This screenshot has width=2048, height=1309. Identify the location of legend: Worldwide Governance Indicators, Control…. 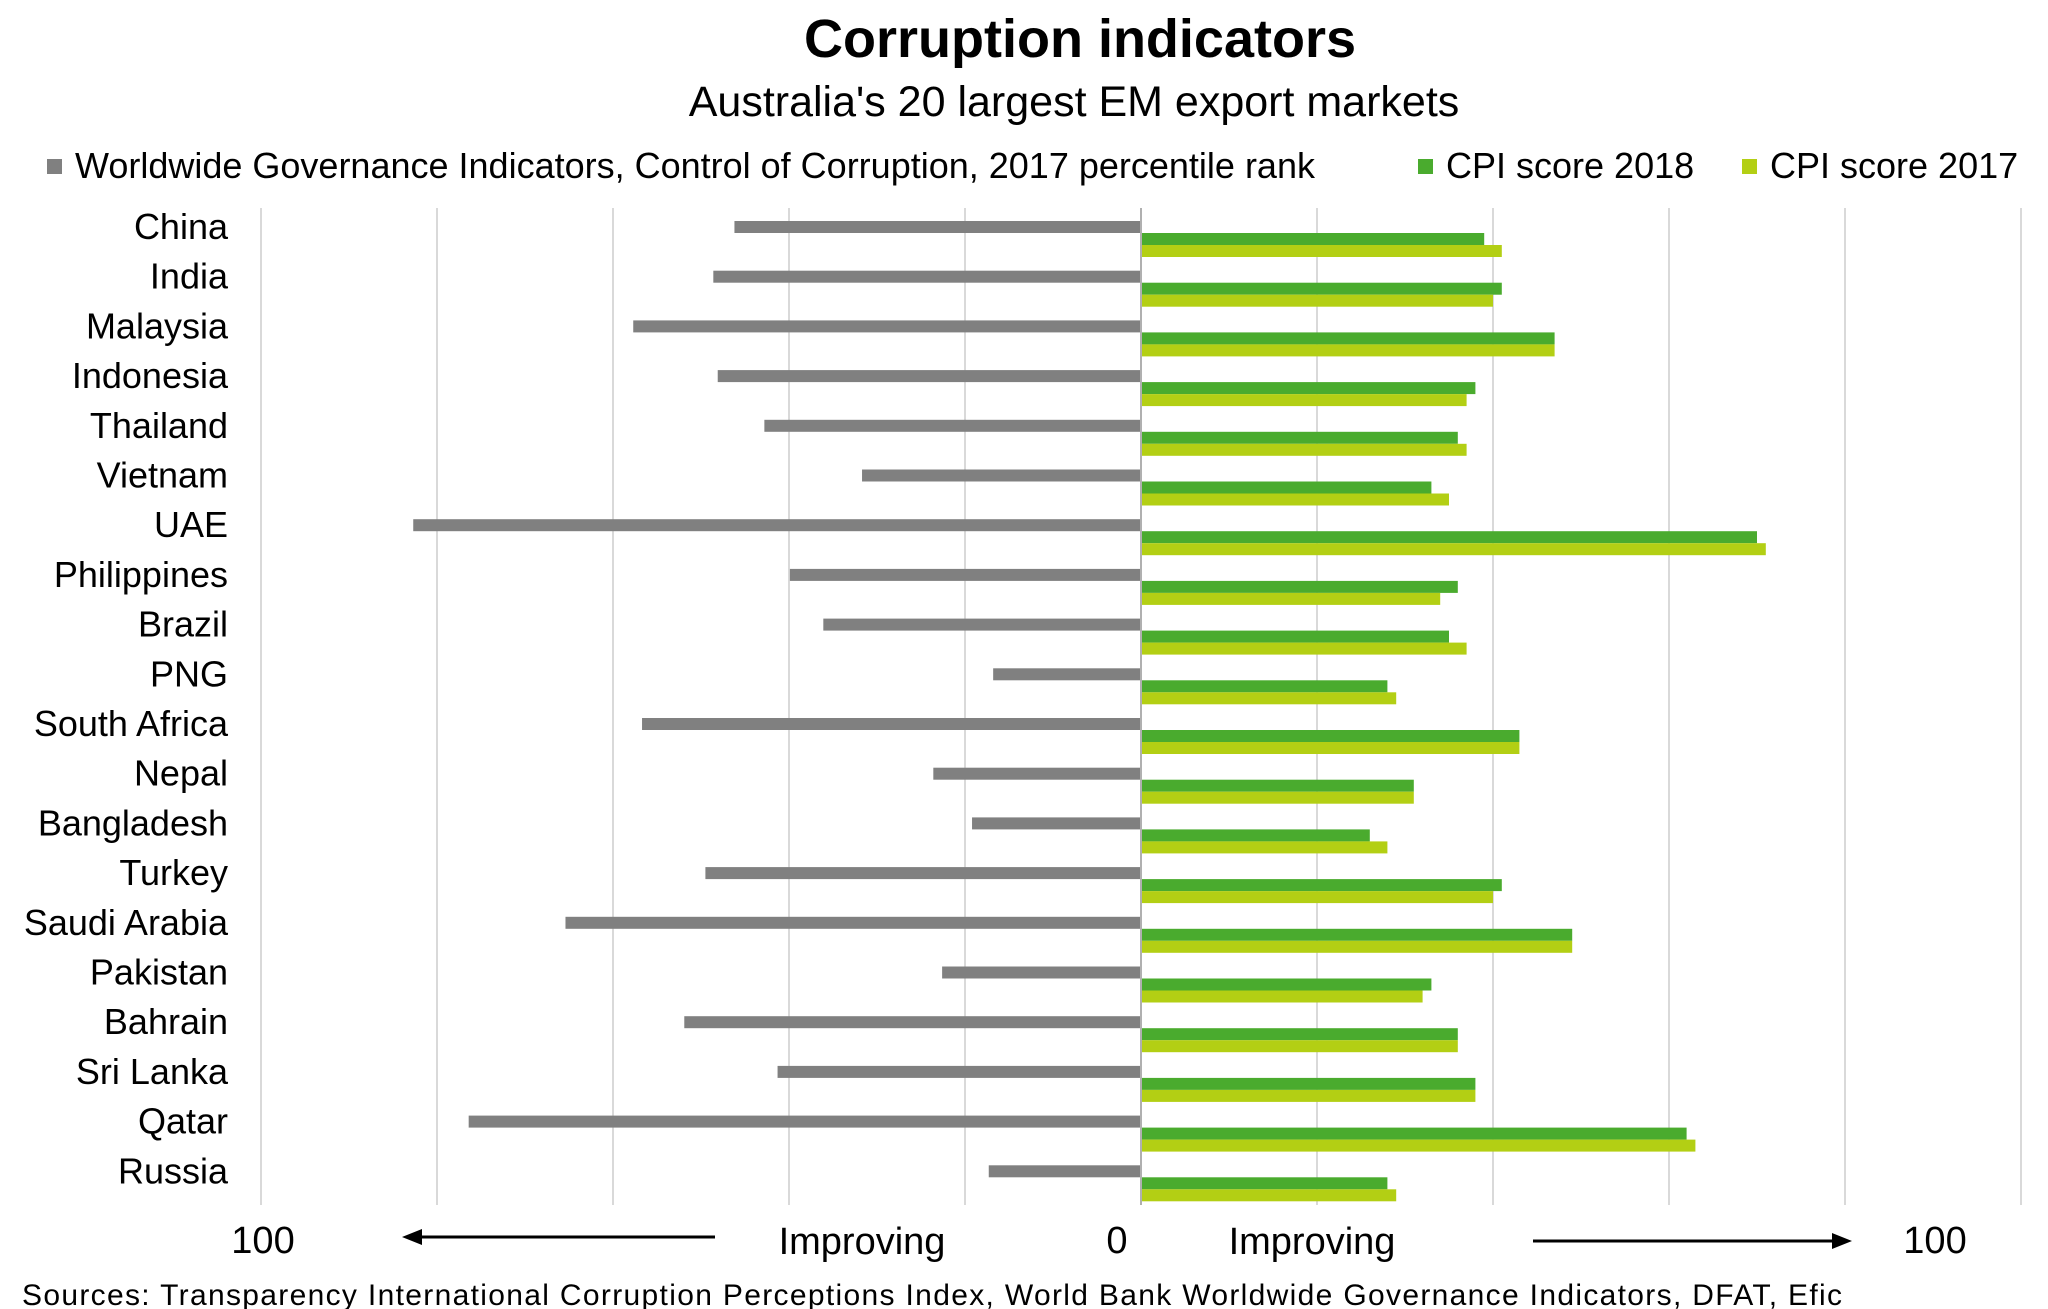
(1032, 165).